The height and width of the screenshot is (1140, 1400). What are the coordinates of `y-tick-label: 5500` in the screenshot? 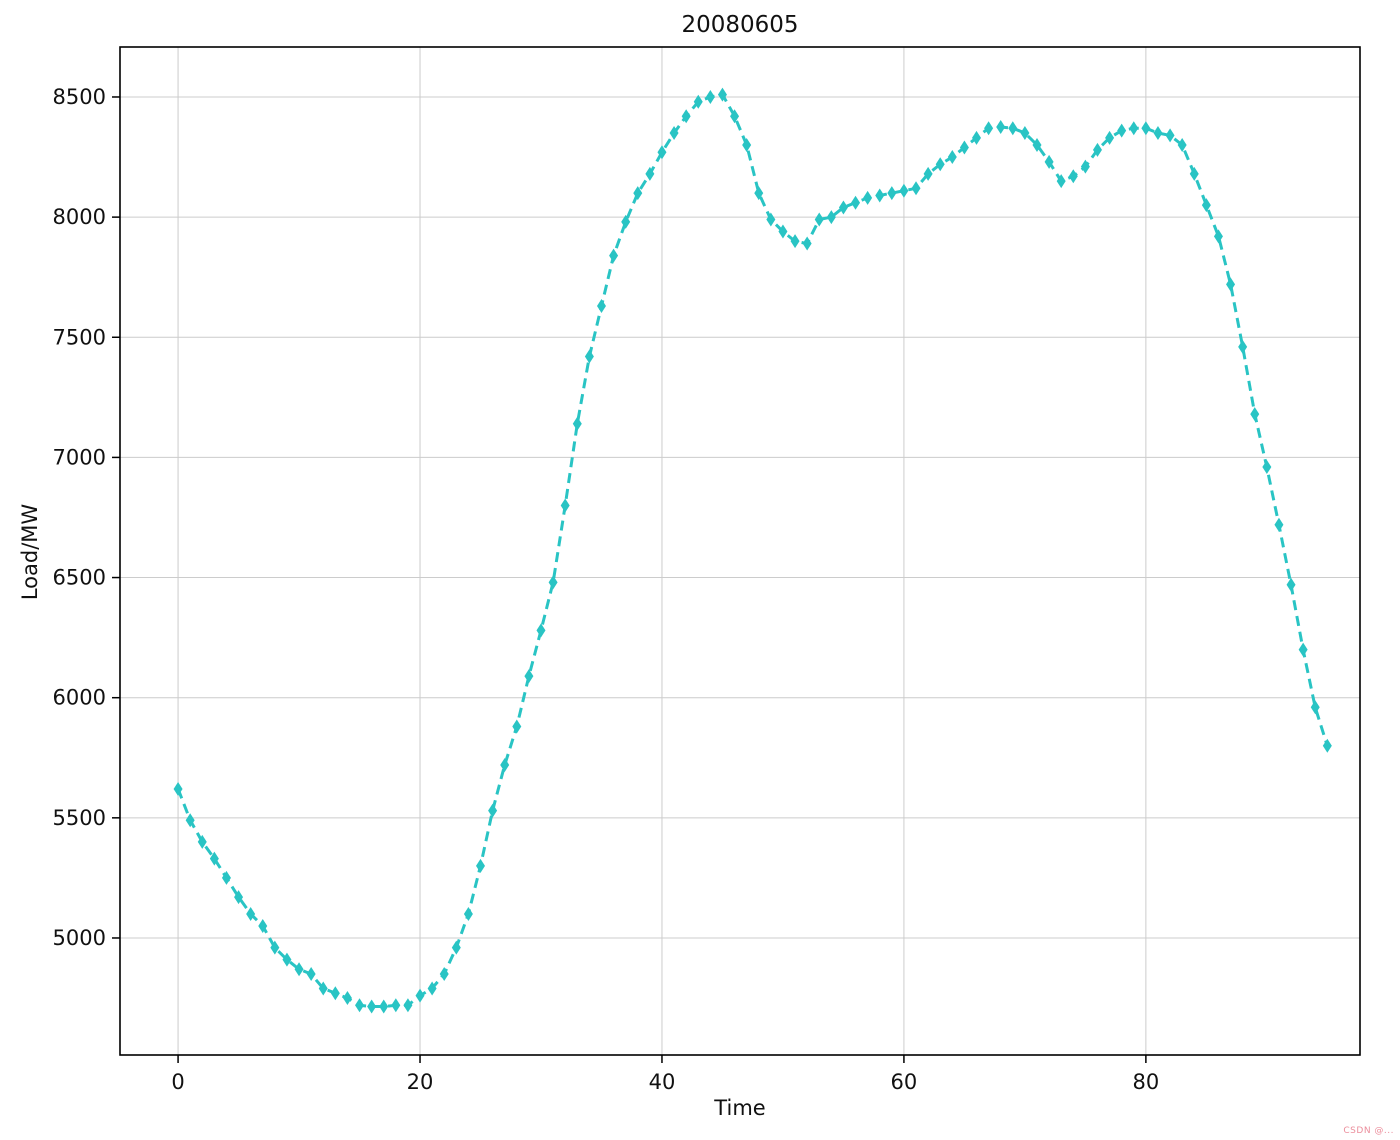 It's located at (79, 818).